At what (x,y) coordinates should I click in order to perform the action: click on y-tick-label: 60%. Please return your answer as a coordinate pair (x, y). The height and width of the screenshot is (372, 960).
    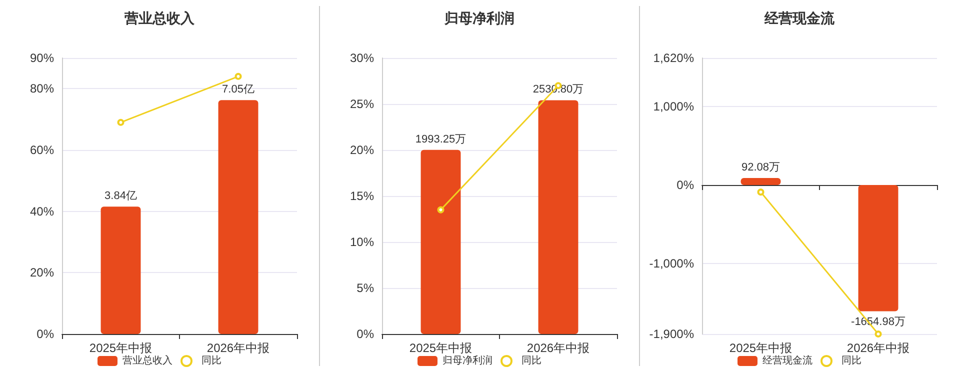
    Looking at the image, I should click on (42, 150).